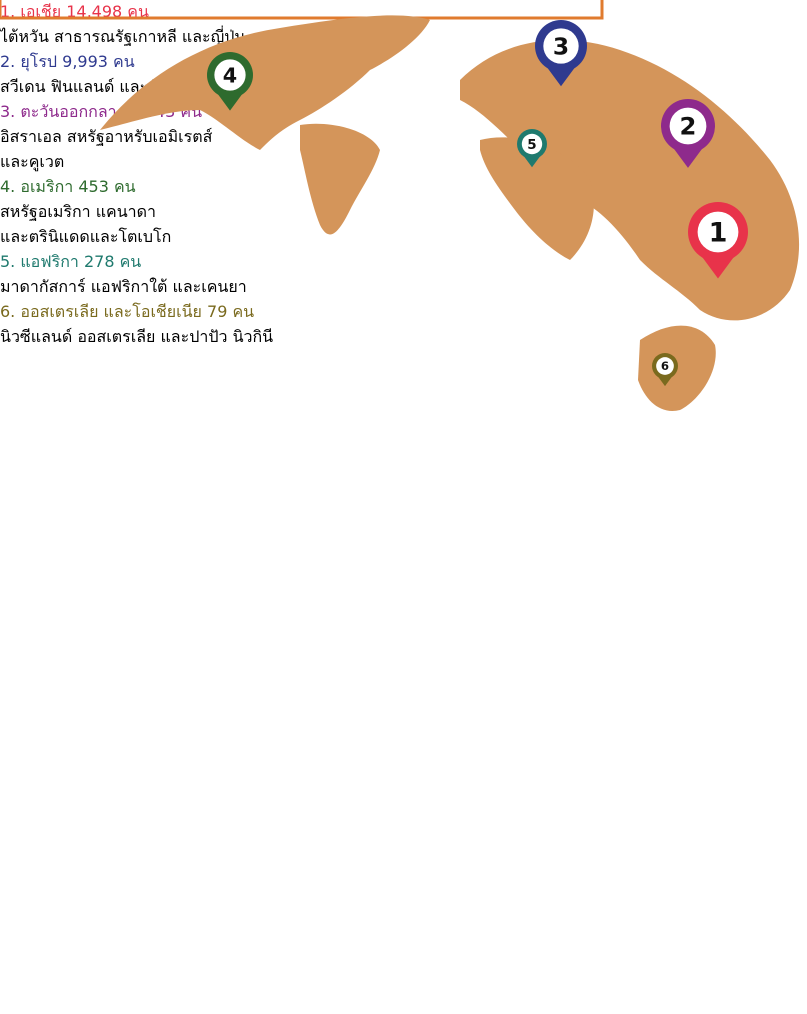 The width and height of the screenshot is (807, 1014). I want to click on pin-label: 4, so click(230, 75).